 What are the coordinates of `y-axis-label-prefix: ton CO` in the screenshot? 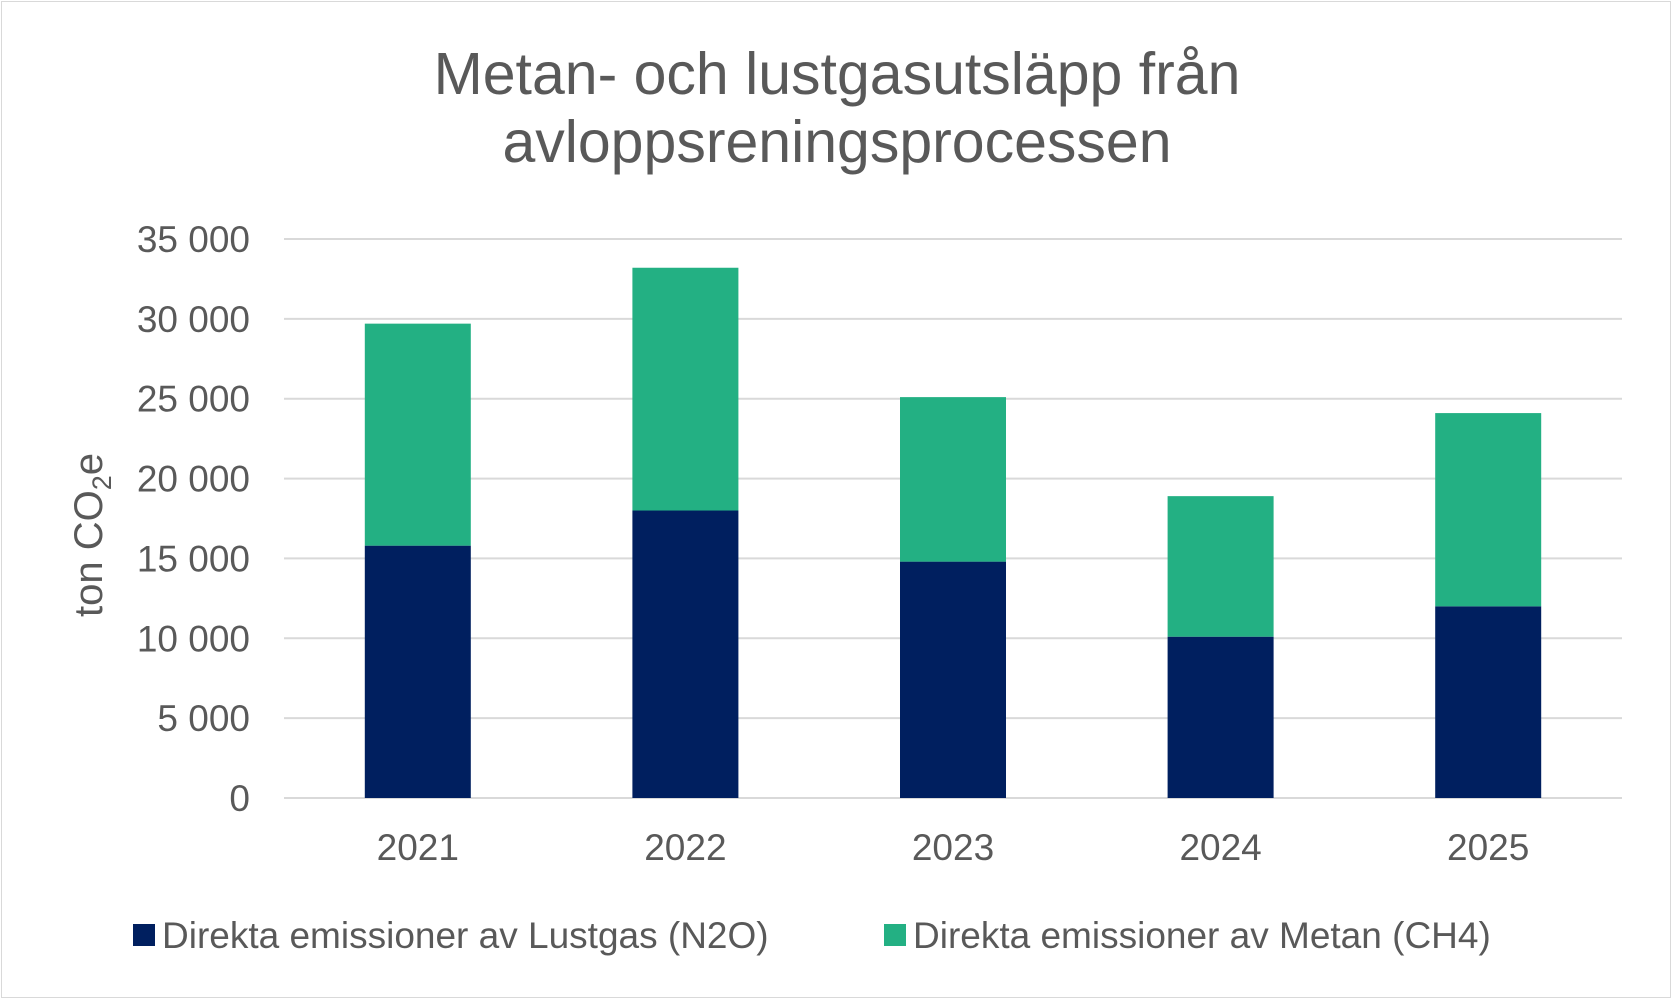 It's located at (89, 553).